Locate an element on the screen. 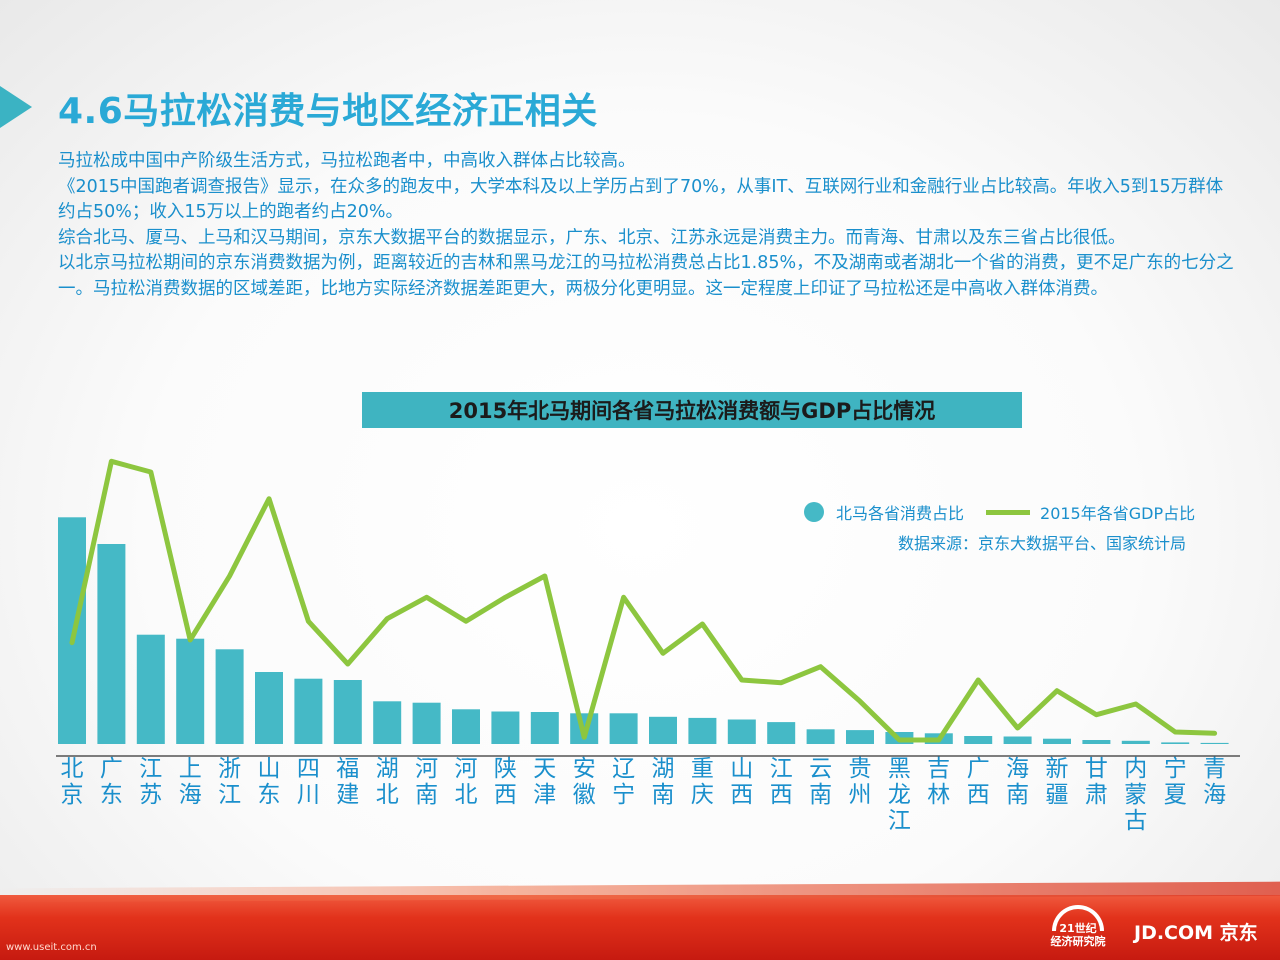  category-label-贵州: 贵州 is located at coordinates (860, 782).